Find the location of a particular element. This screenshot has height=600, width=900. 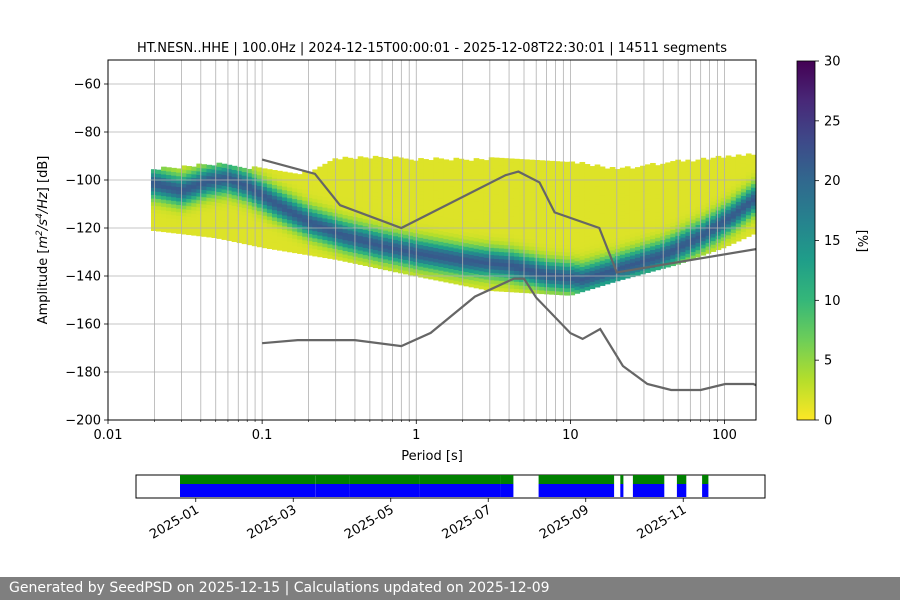

date-tick-label: 2025-09 is located at coordinates (564, 522).